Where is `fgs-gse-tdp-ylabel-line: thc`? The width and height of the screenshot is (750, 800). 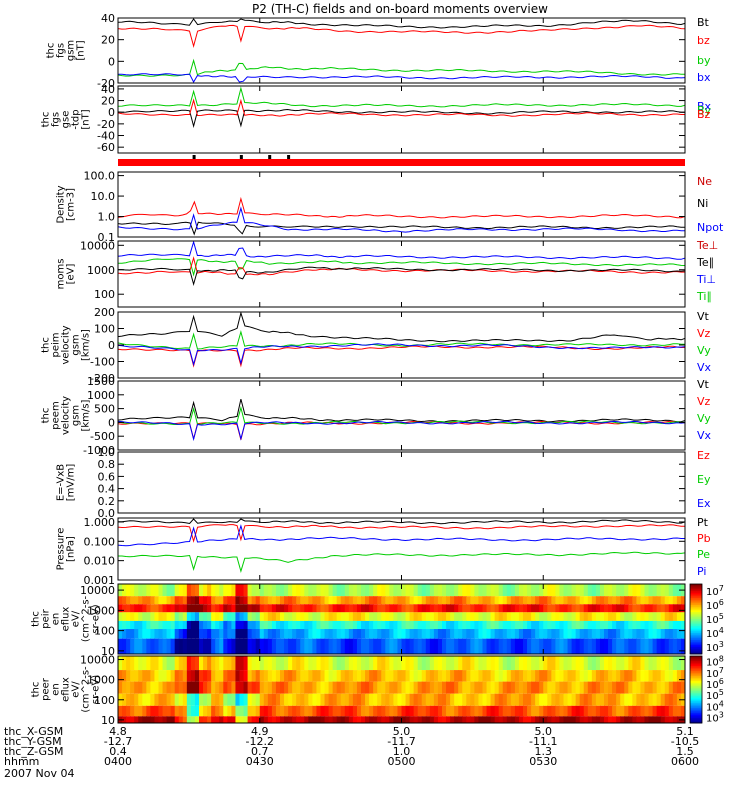 fgs-gse-tdp-ylabel-line: thc is located at coordinates (46, 120).